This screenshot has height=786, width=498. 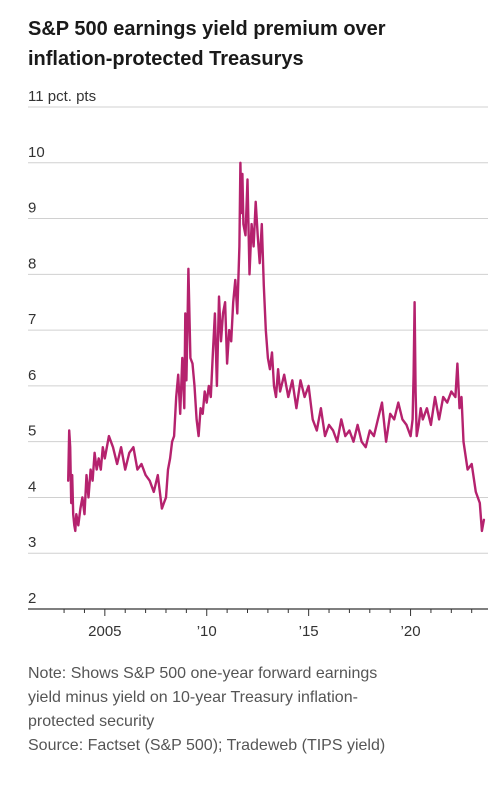 I want to click on y-tick-label: 3, so click(x=32, y=542).